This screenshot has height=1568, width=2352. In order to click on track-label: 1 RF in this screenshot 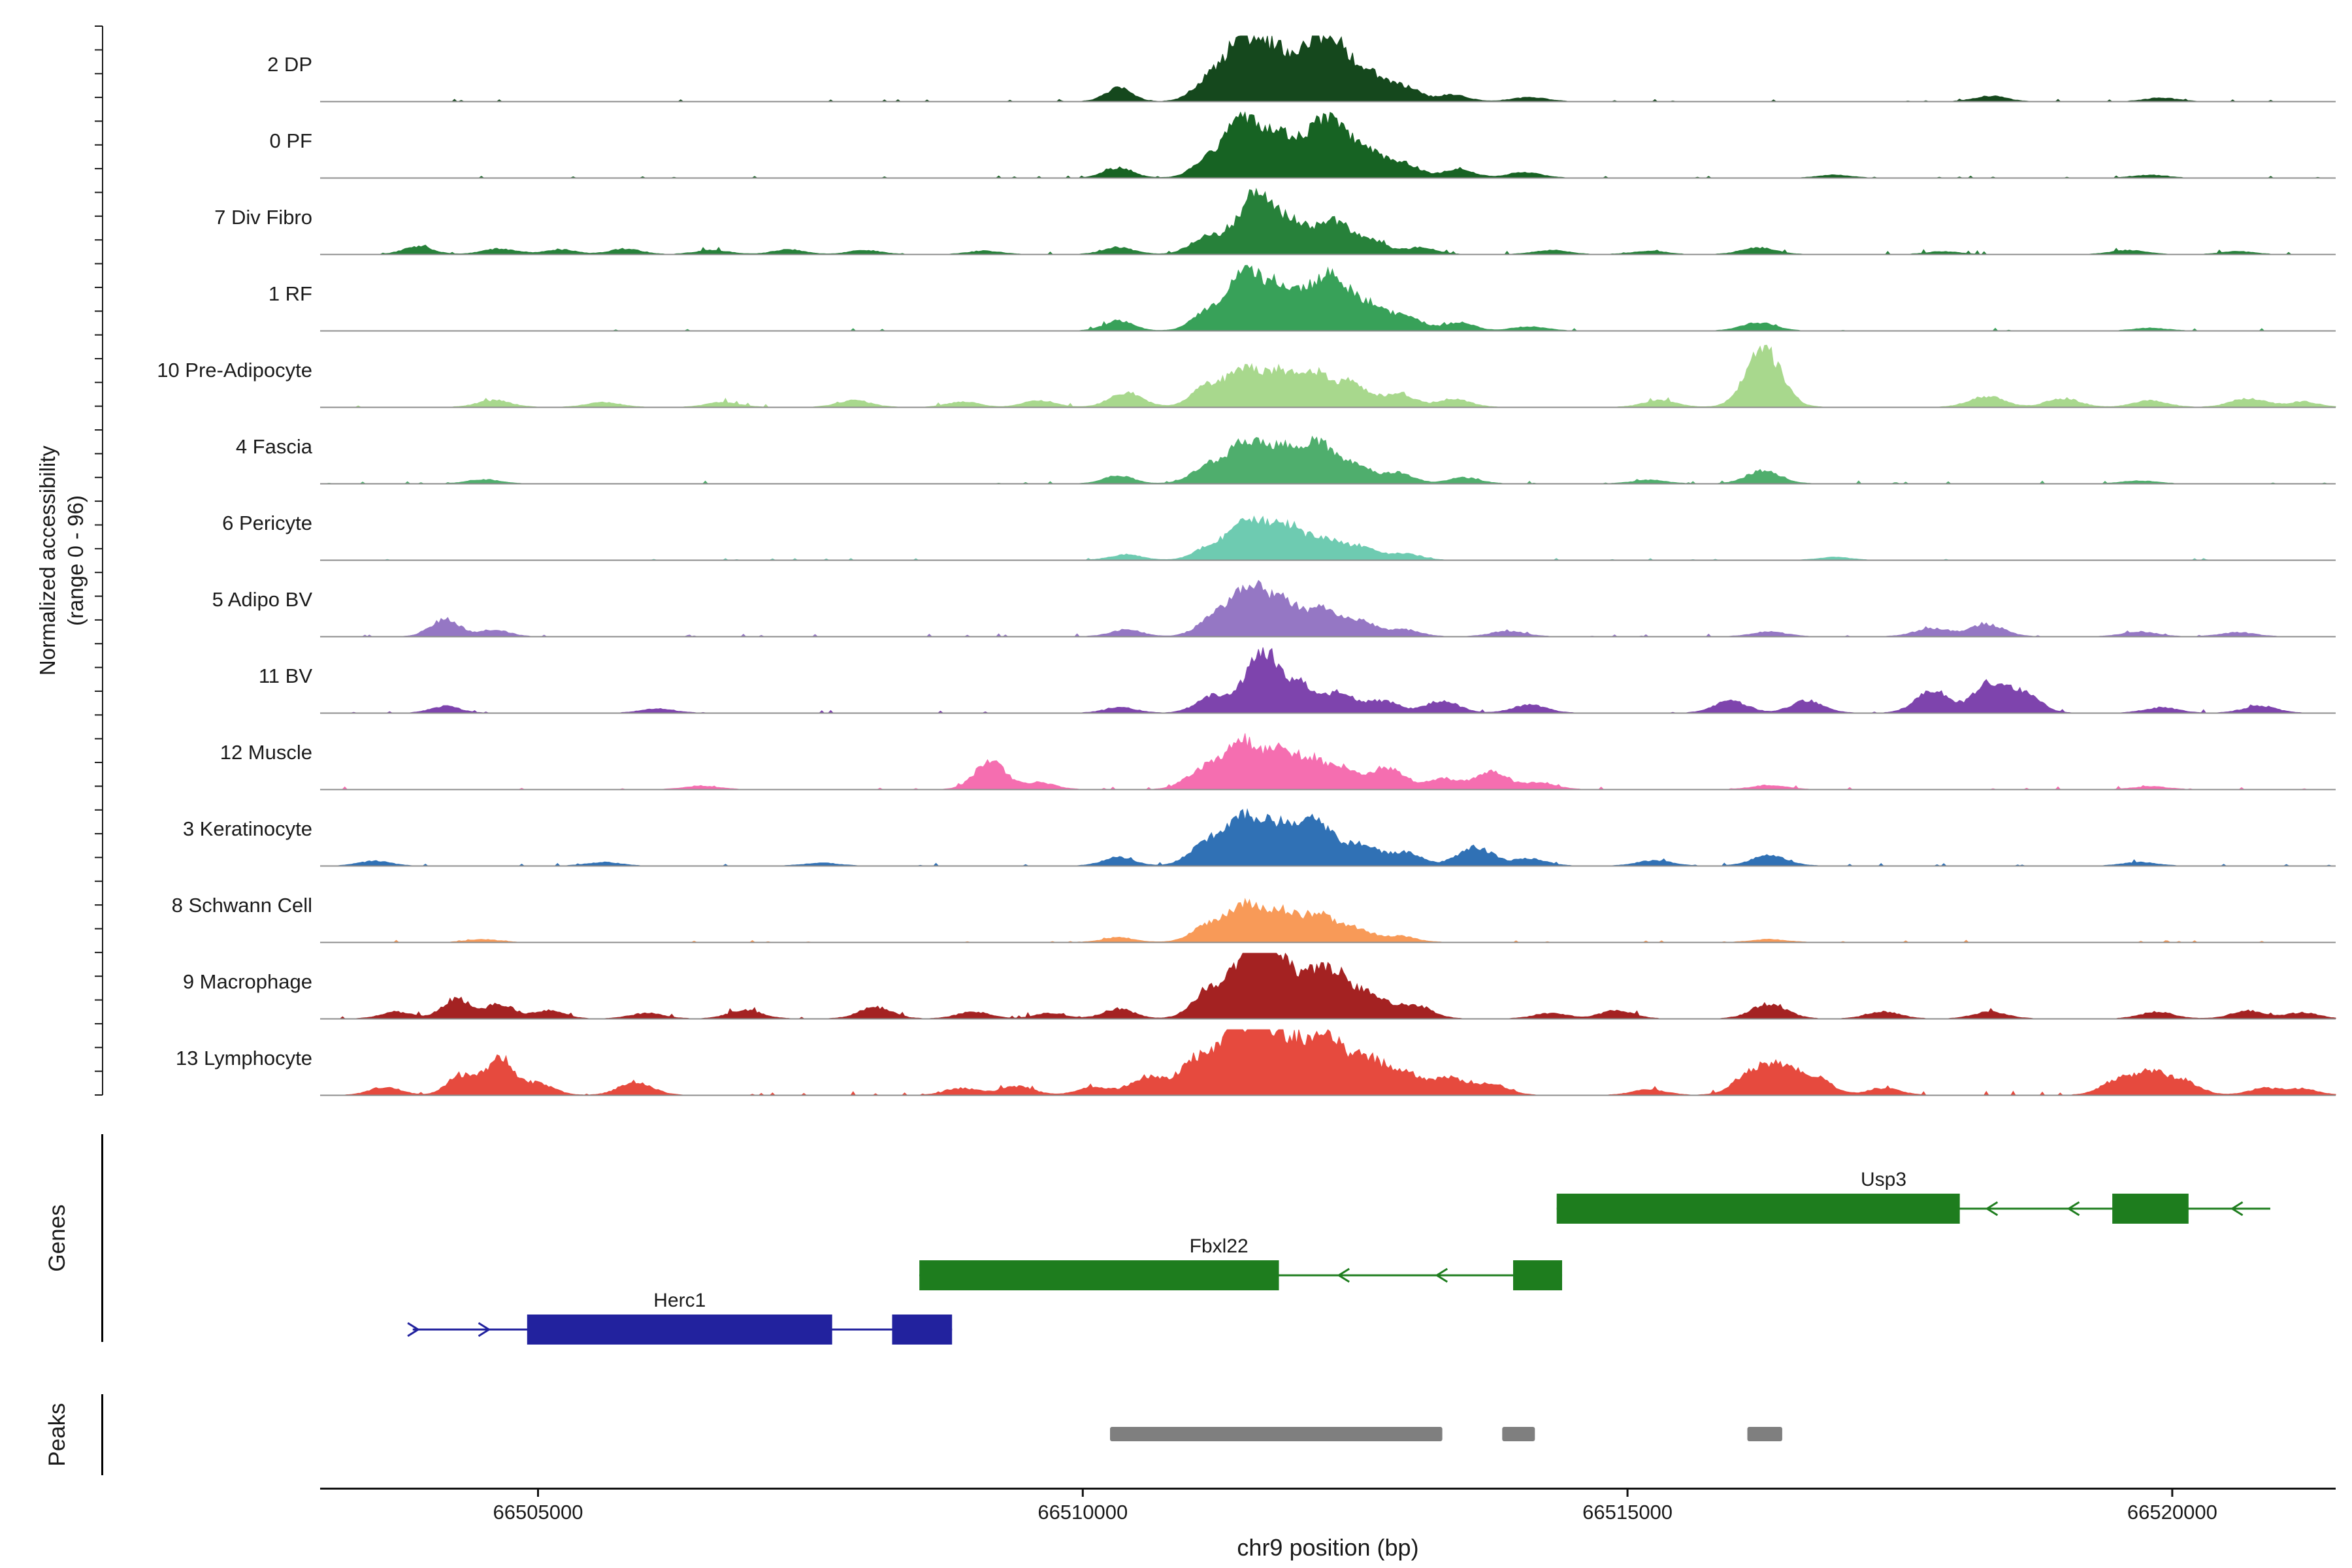, I will do `click(290, 293)`.